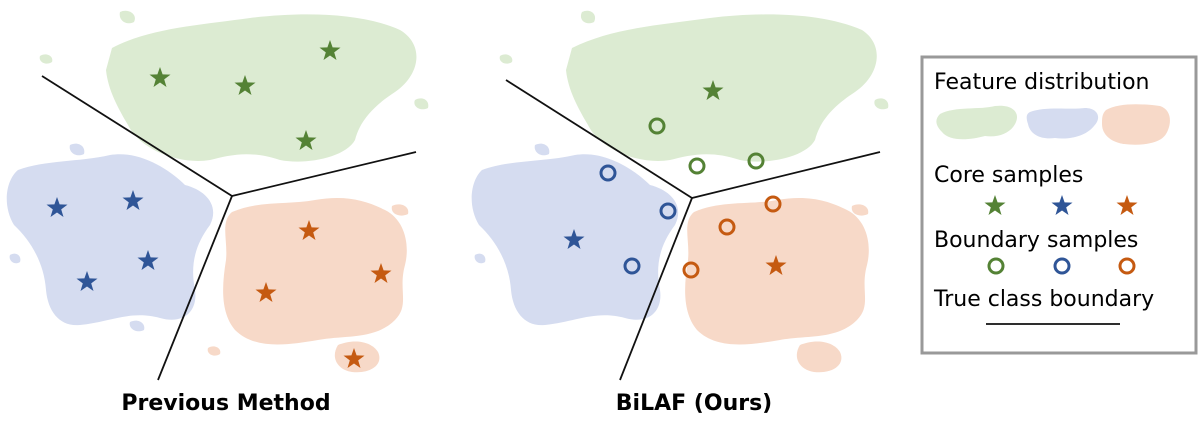  Describe the element at coordinates (1008, 175) in the screenshot. I see `legend-core-samples-label: Core samples` at that location.